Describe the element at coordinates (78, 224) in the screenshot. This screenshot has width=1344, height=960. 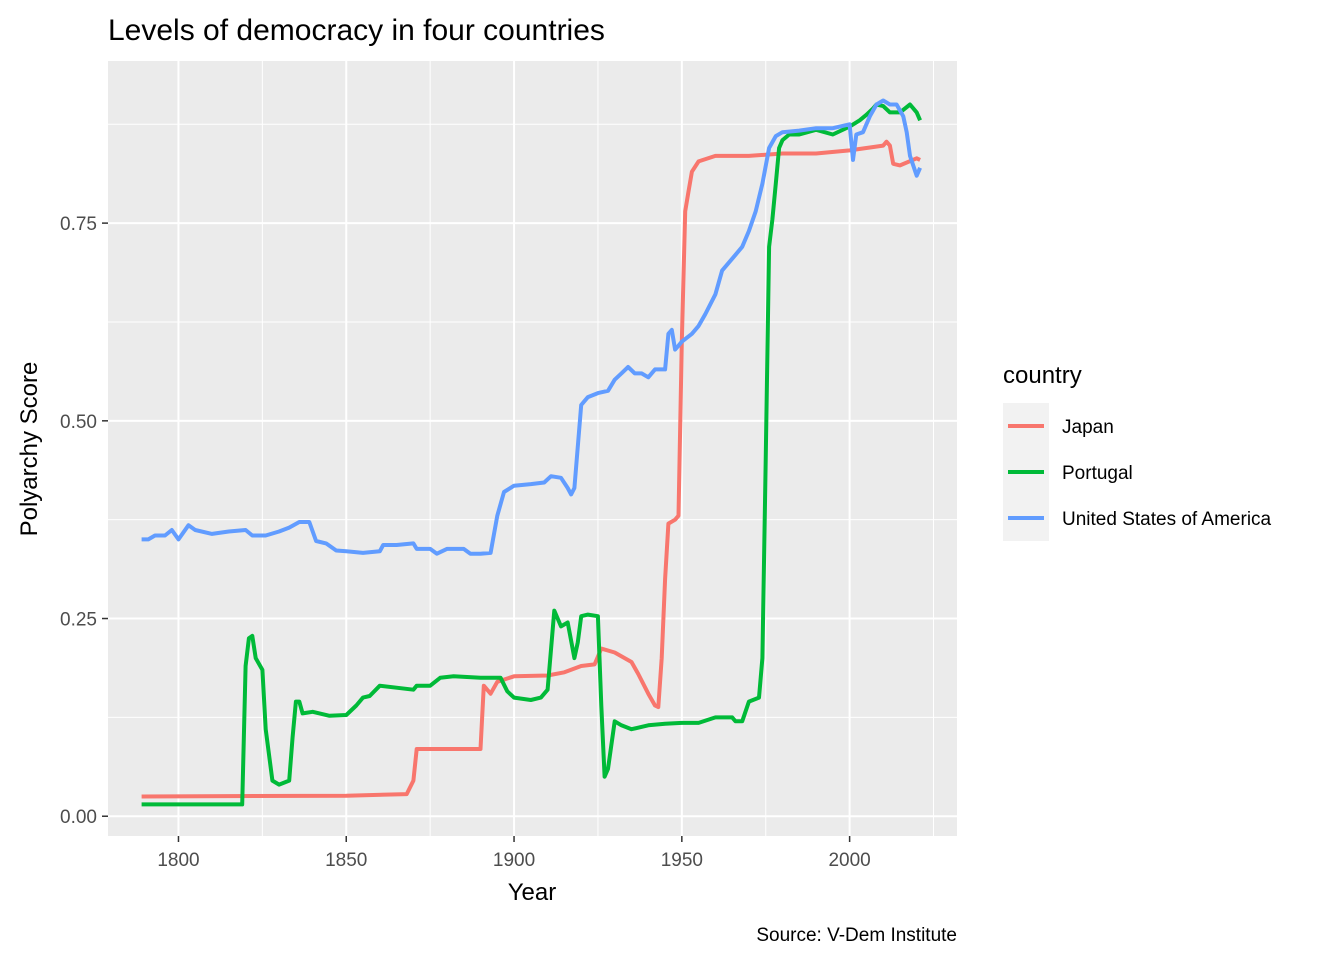
I see `y-tick-label: 0.75` at that location.